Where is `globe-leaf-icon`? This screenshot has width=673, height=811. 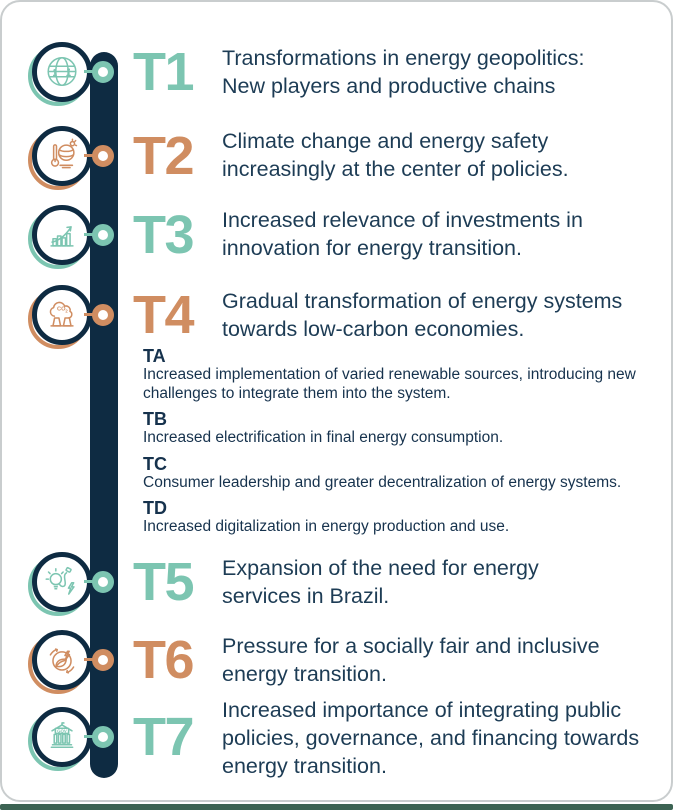
globe-leaf-icon is located at coordinates (62, 661).